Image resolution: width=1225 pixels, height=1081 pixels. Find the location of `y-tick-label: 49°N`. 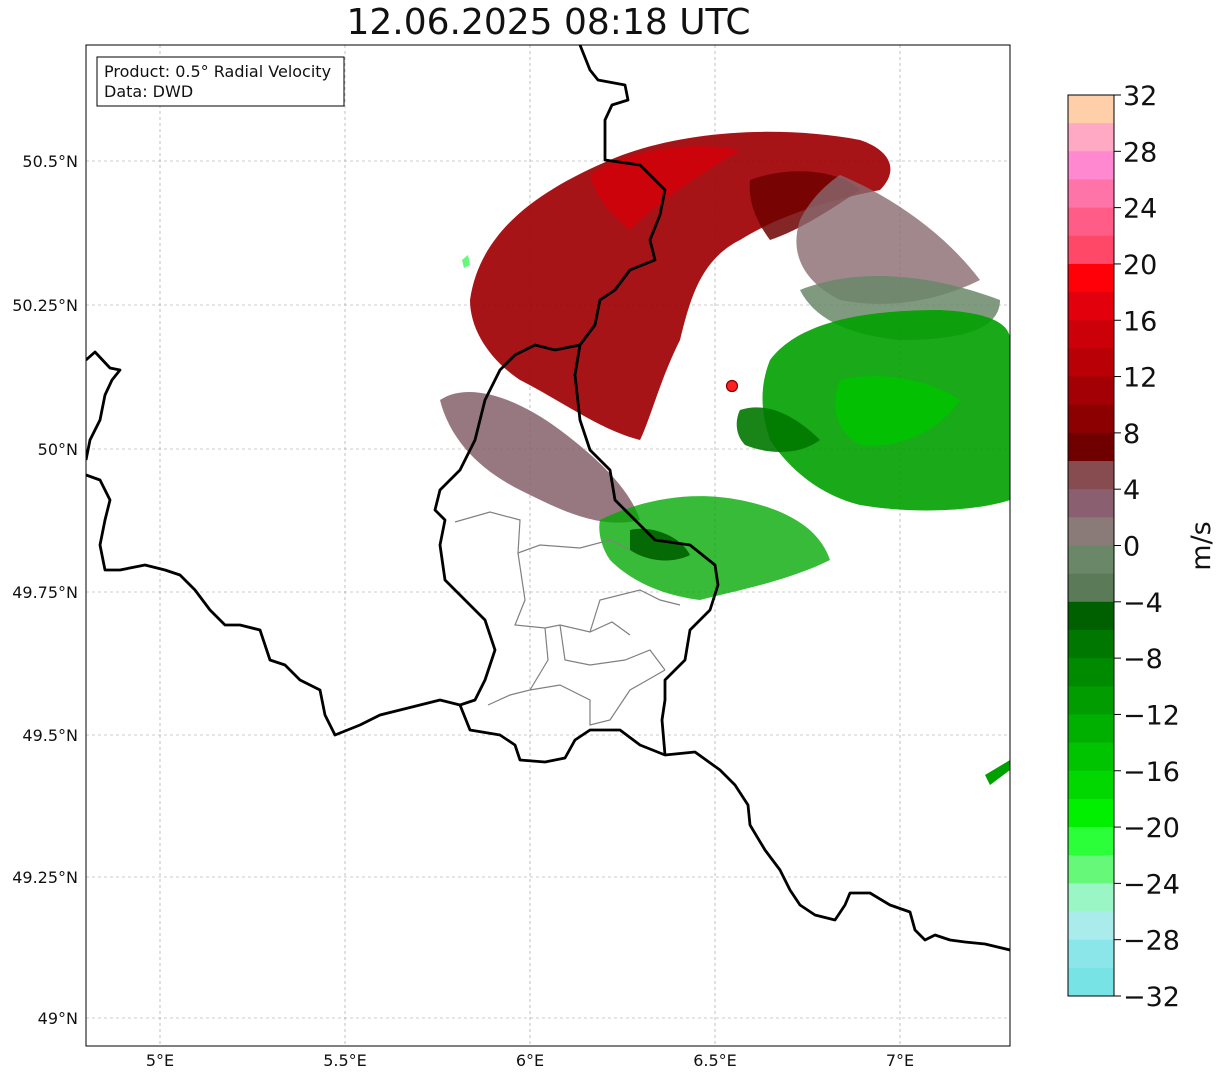

y-tick-label: 49°N is located at coordinates (58, 1018).